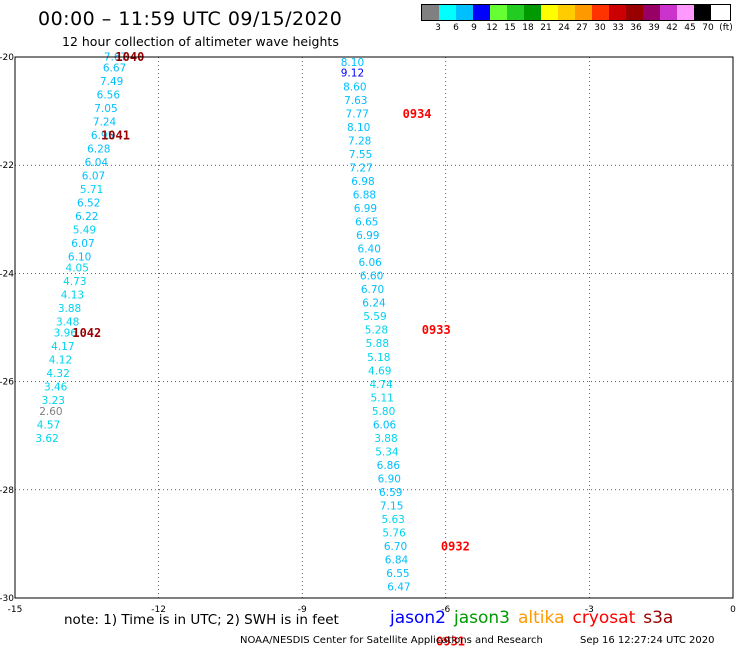  What do you see at coordinates (66, 333) in the screenshot?
I see `swh-value-label: 3.96` at bounding box center [66, 333].